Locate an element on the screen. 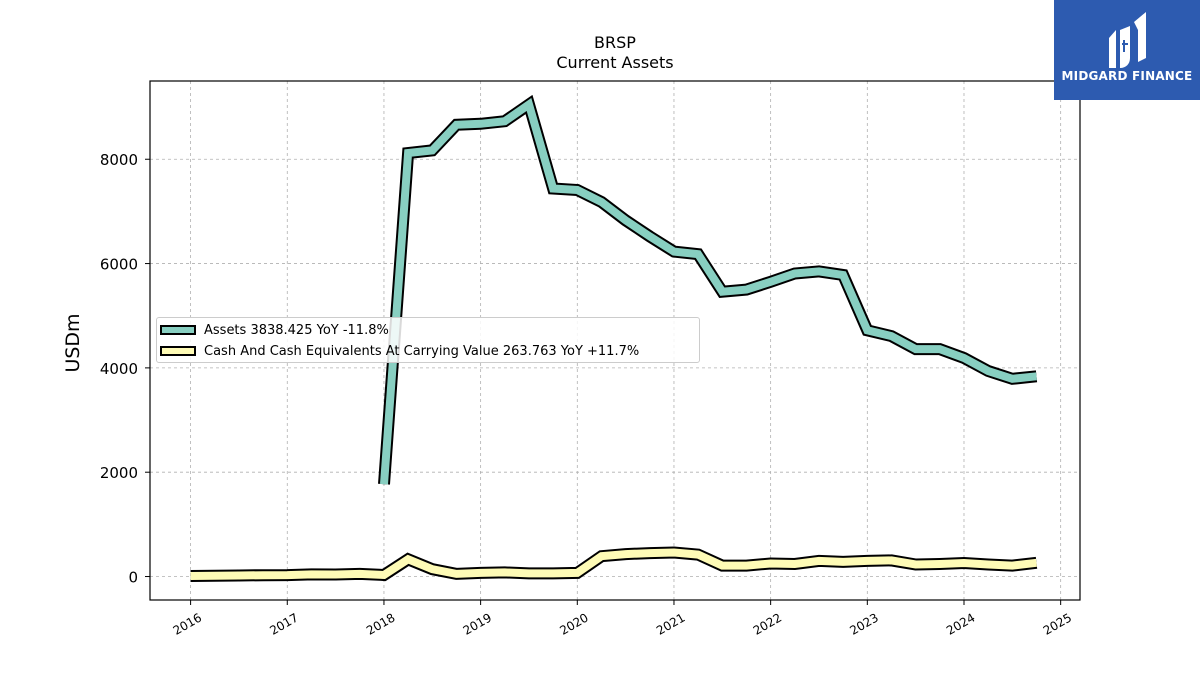 The width and height of the screenshot is (1200, 675). y-tick-label: 4000 is located at coordinates (119, 369).